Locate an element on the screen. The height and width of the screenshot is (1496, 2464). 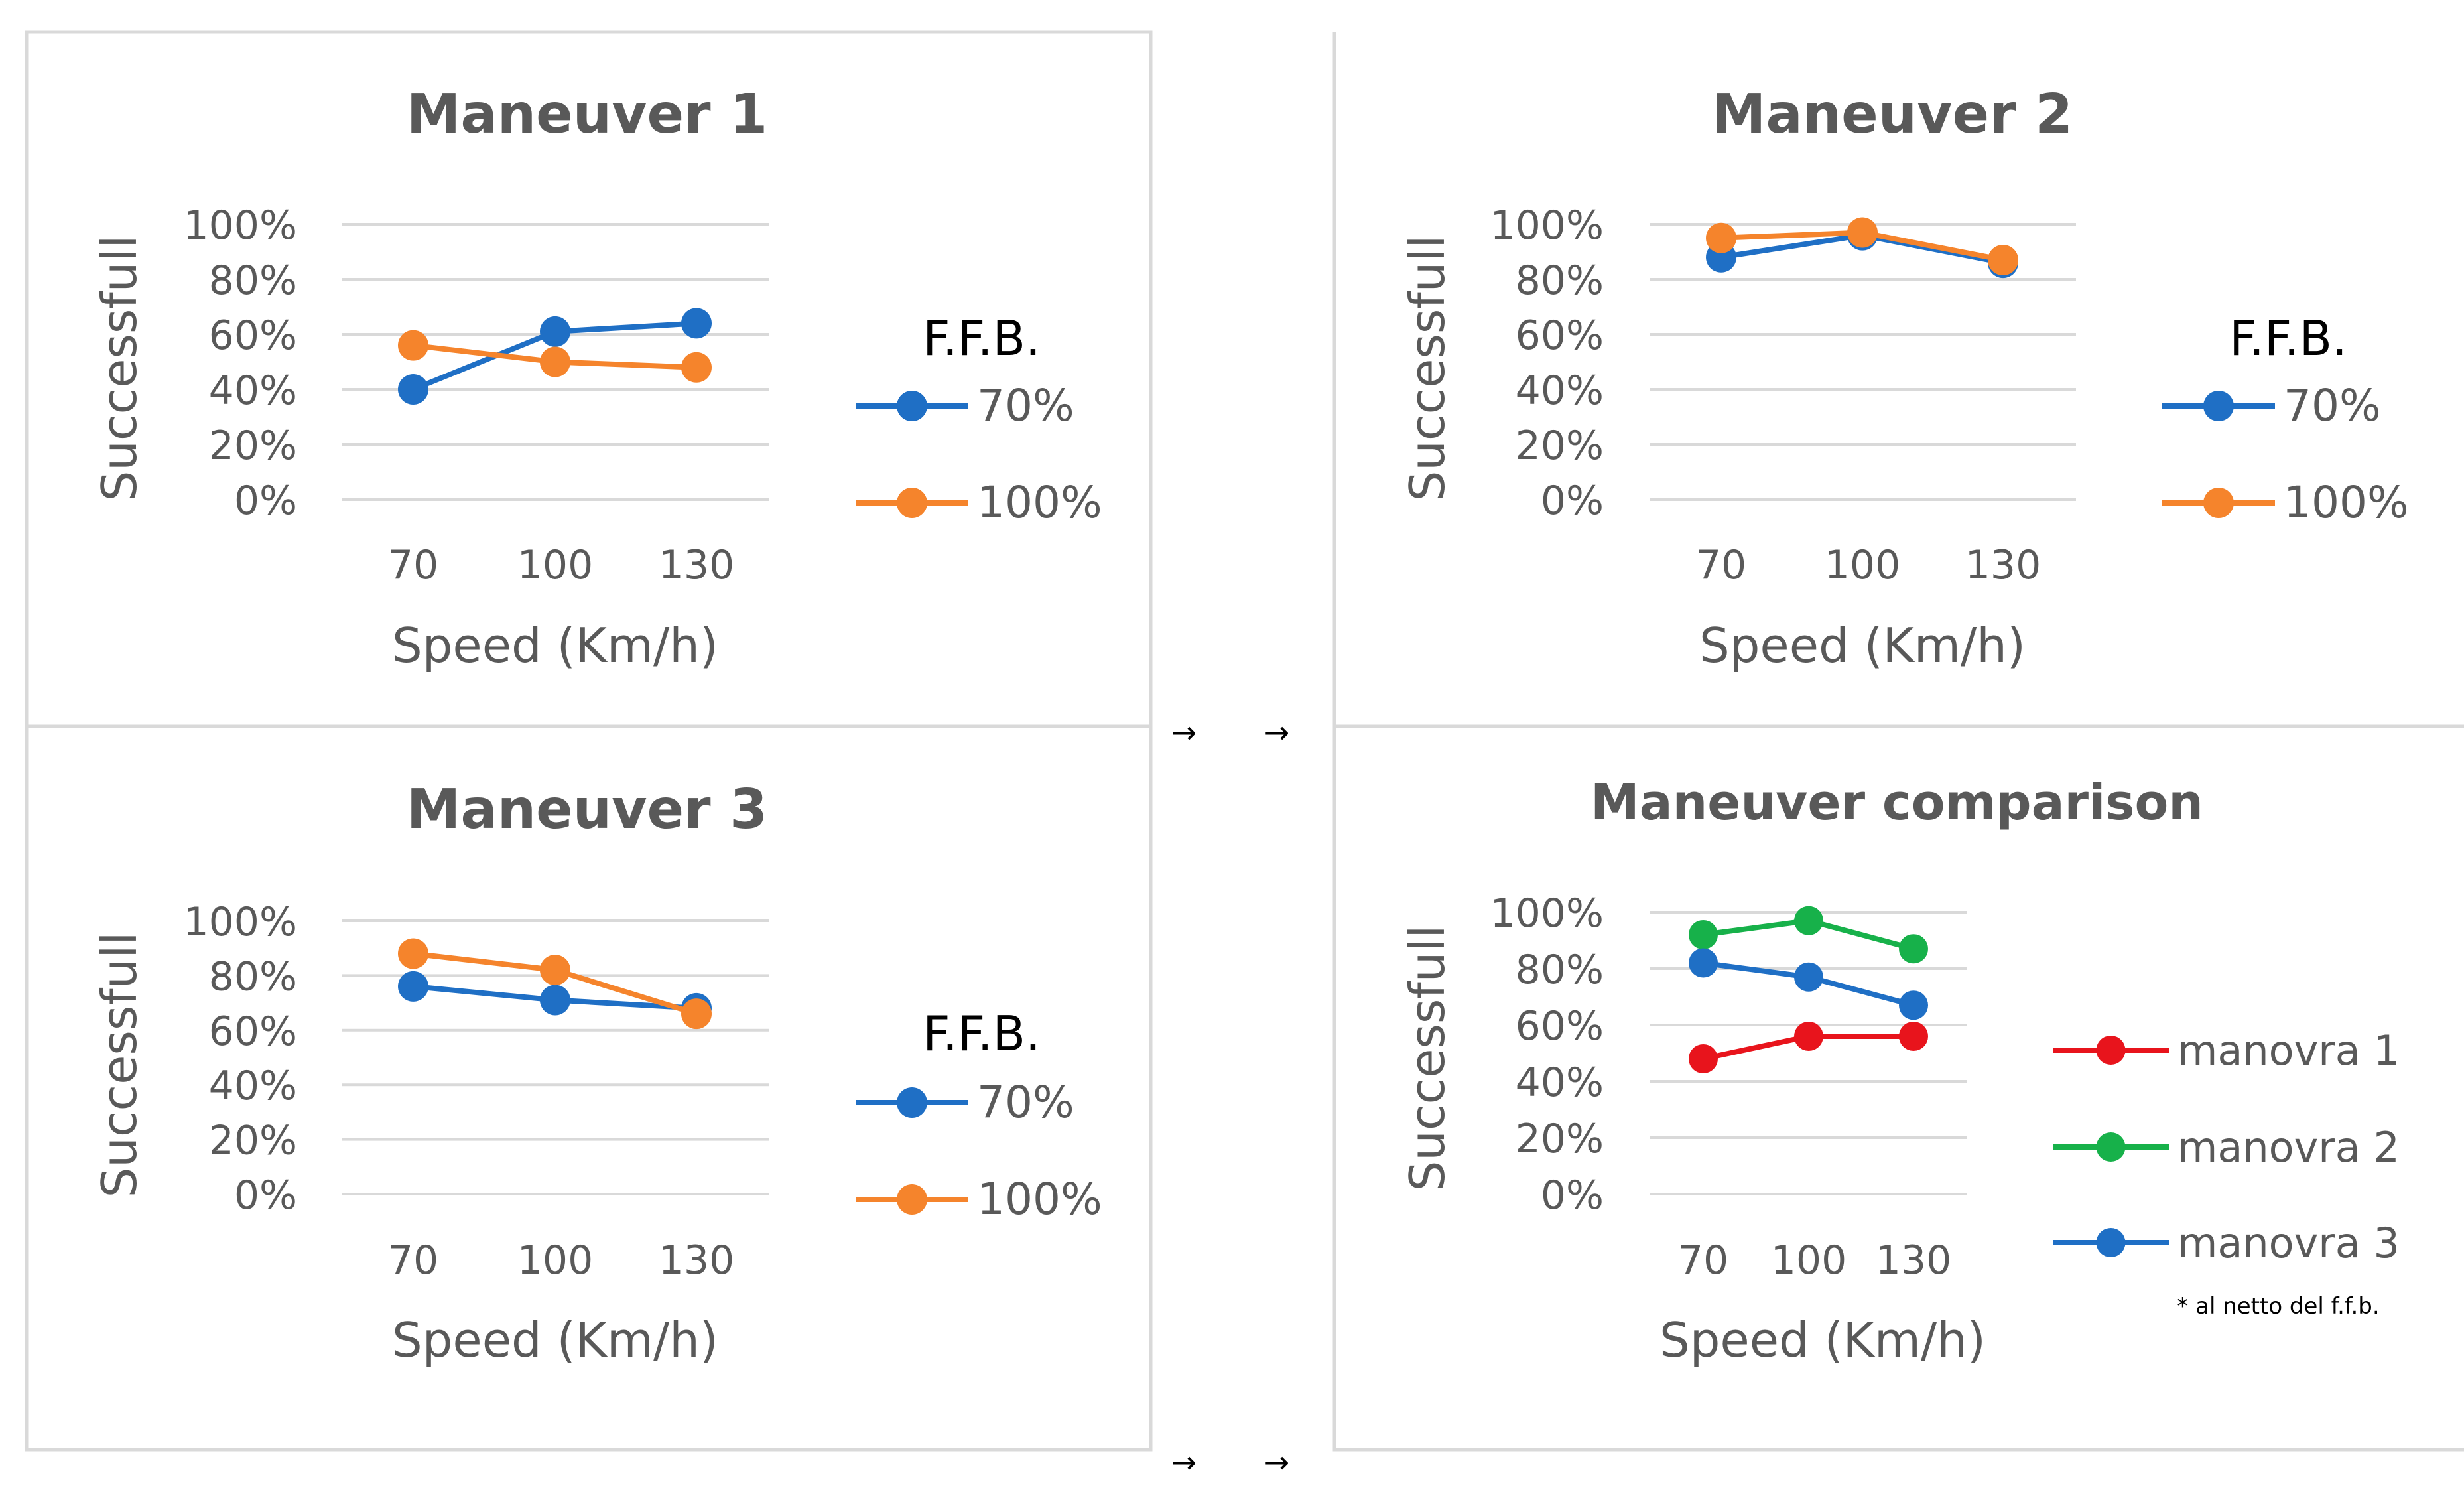
legend-label: manovra 3 is located at coordinates (2288, 1243).